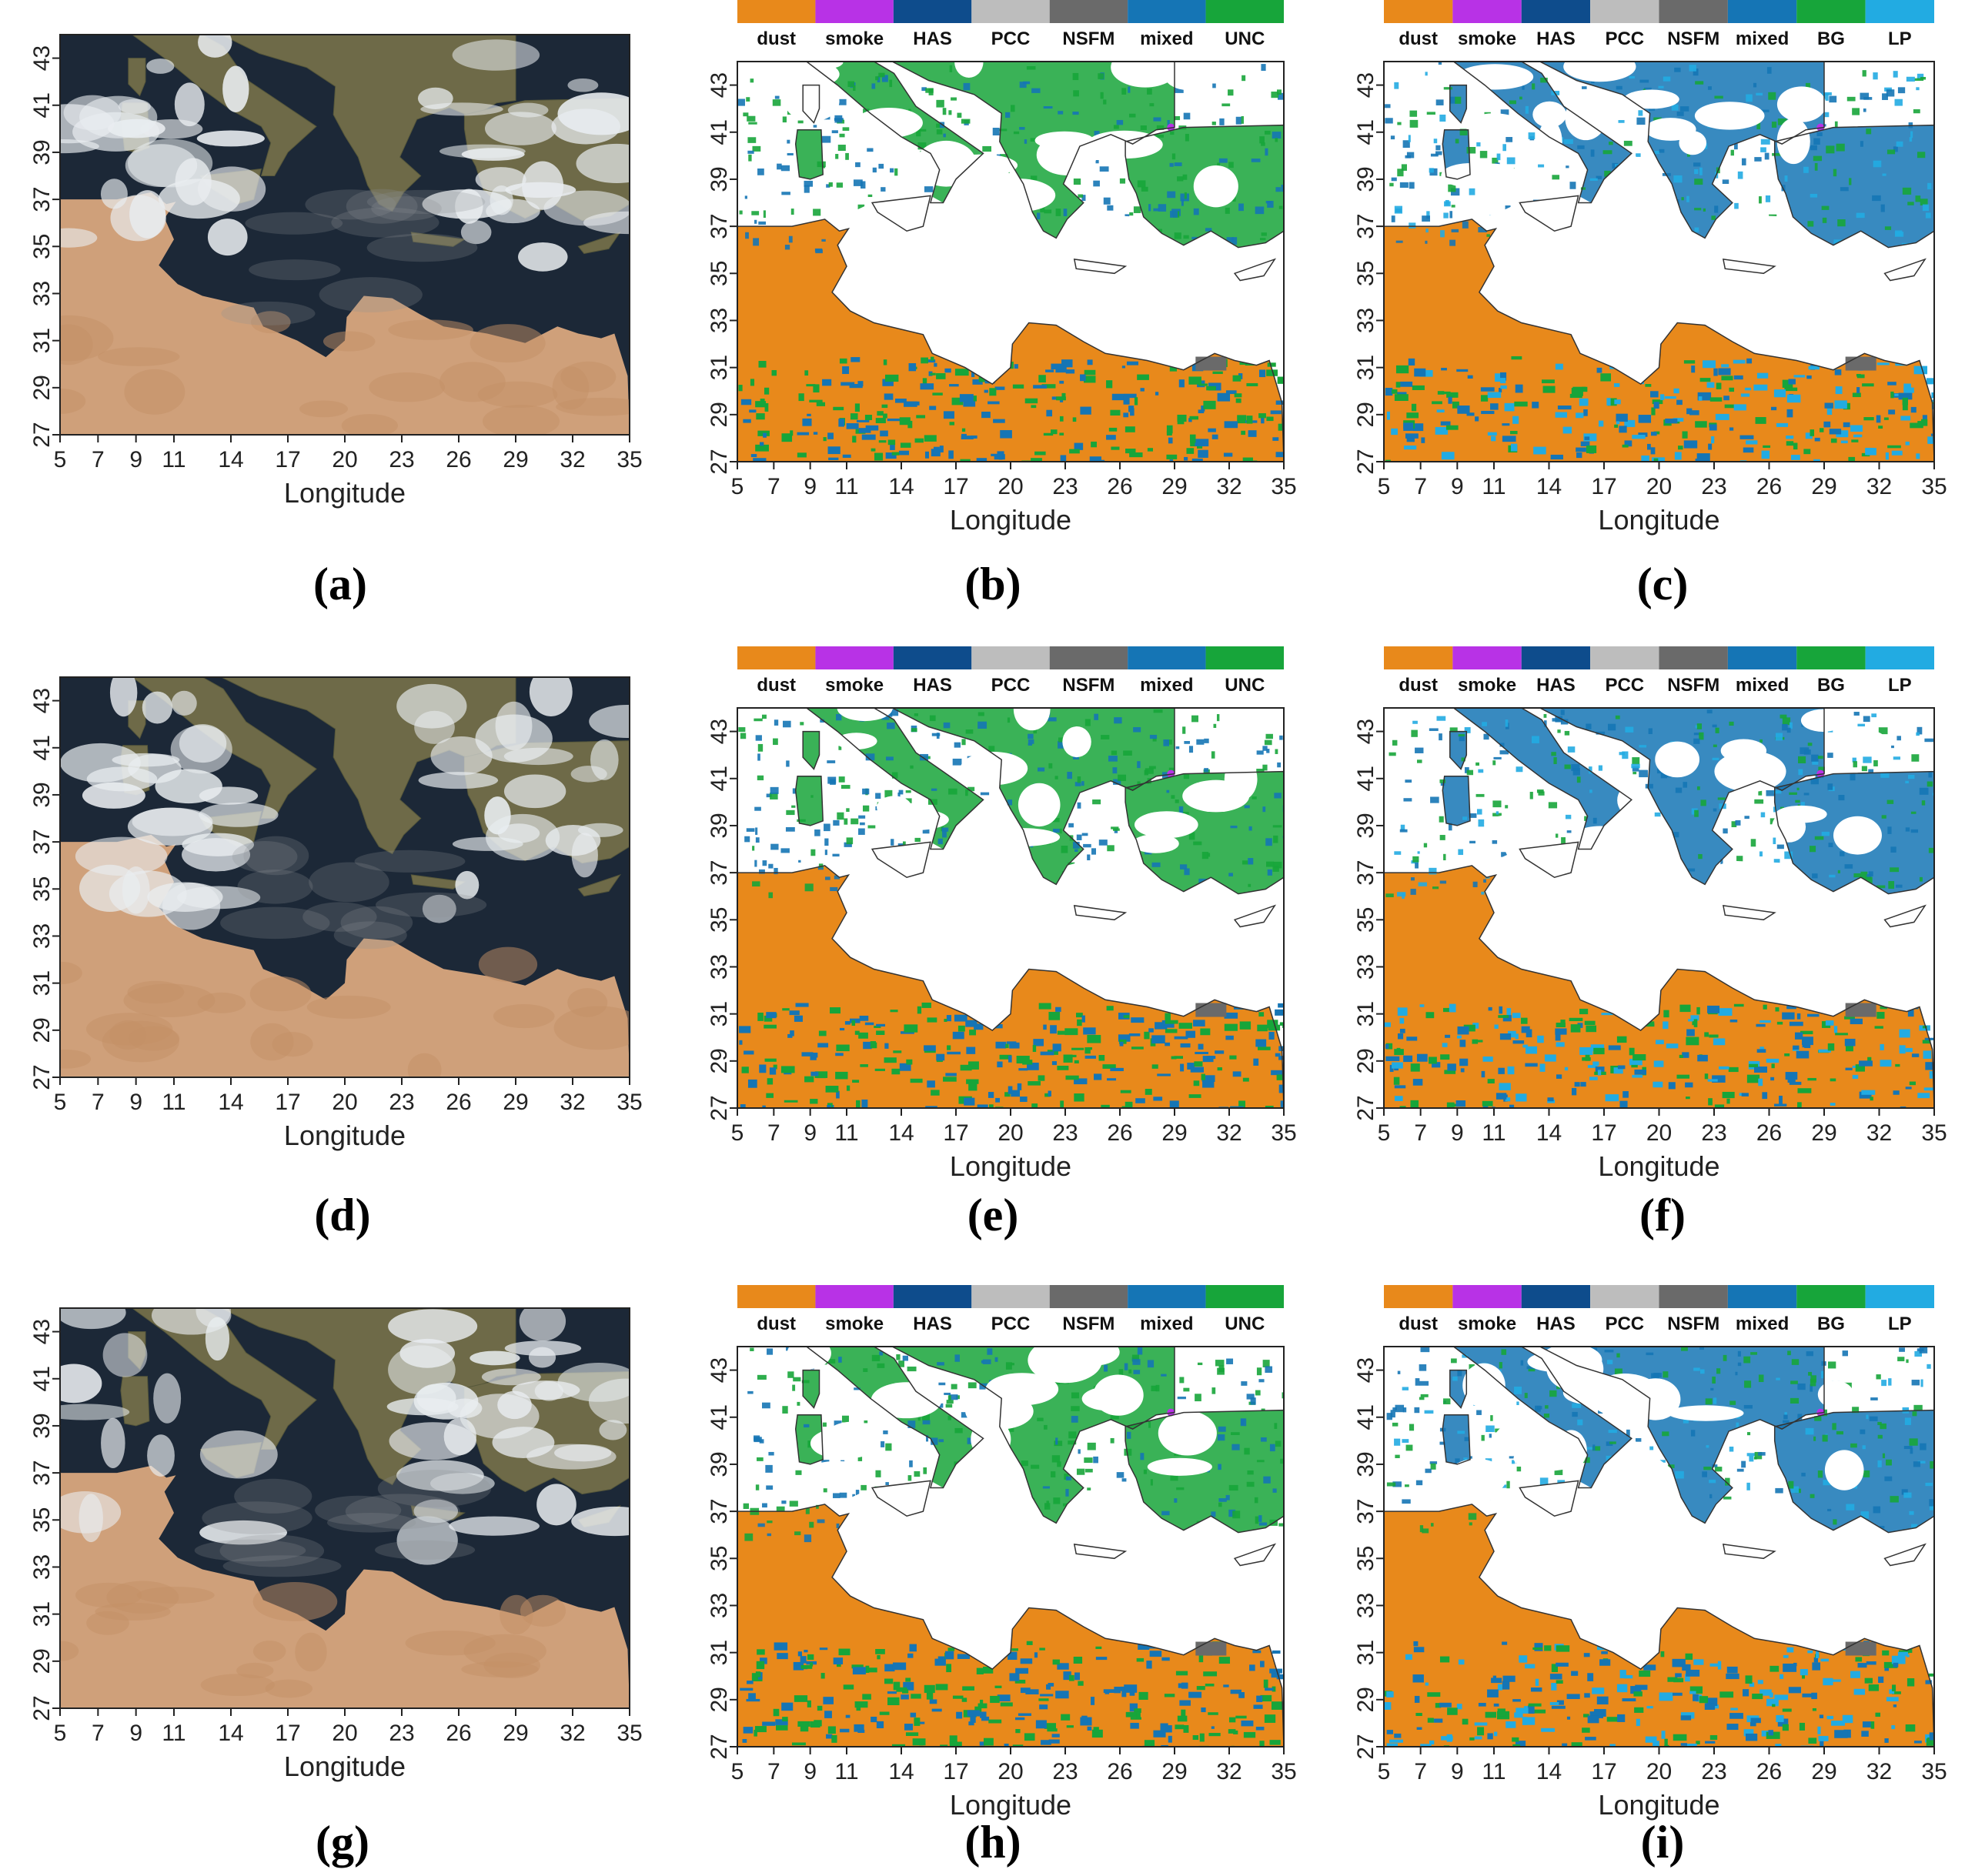 This screenshot has width=1965, height=1876. I want to click on desert-patch, so click(512, 1665).